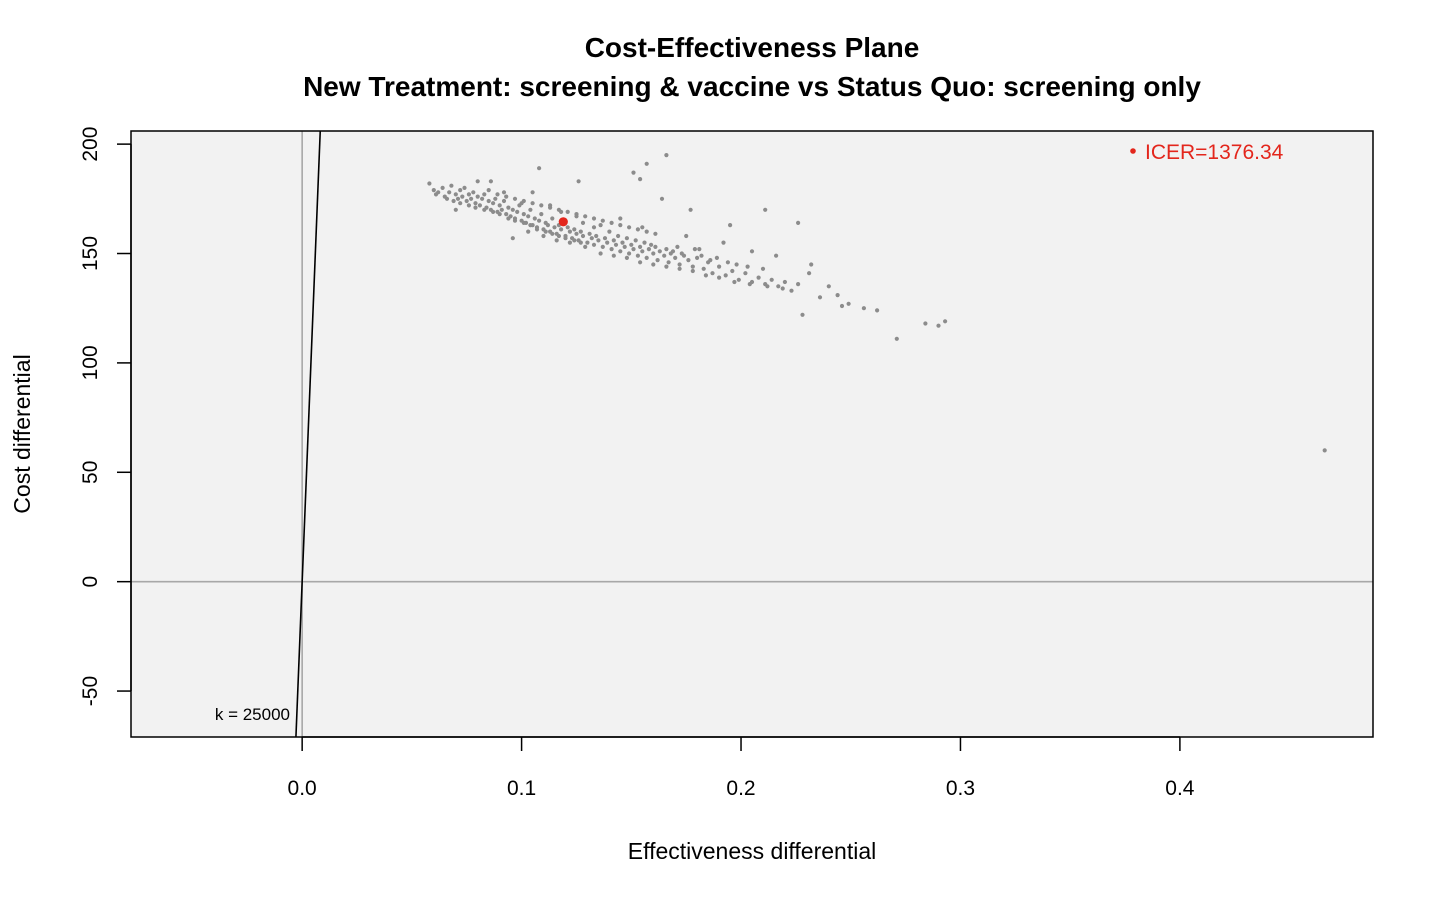 This screenshot has height=914, width=1442. I want to click on threshold-line, so click(308, 434).